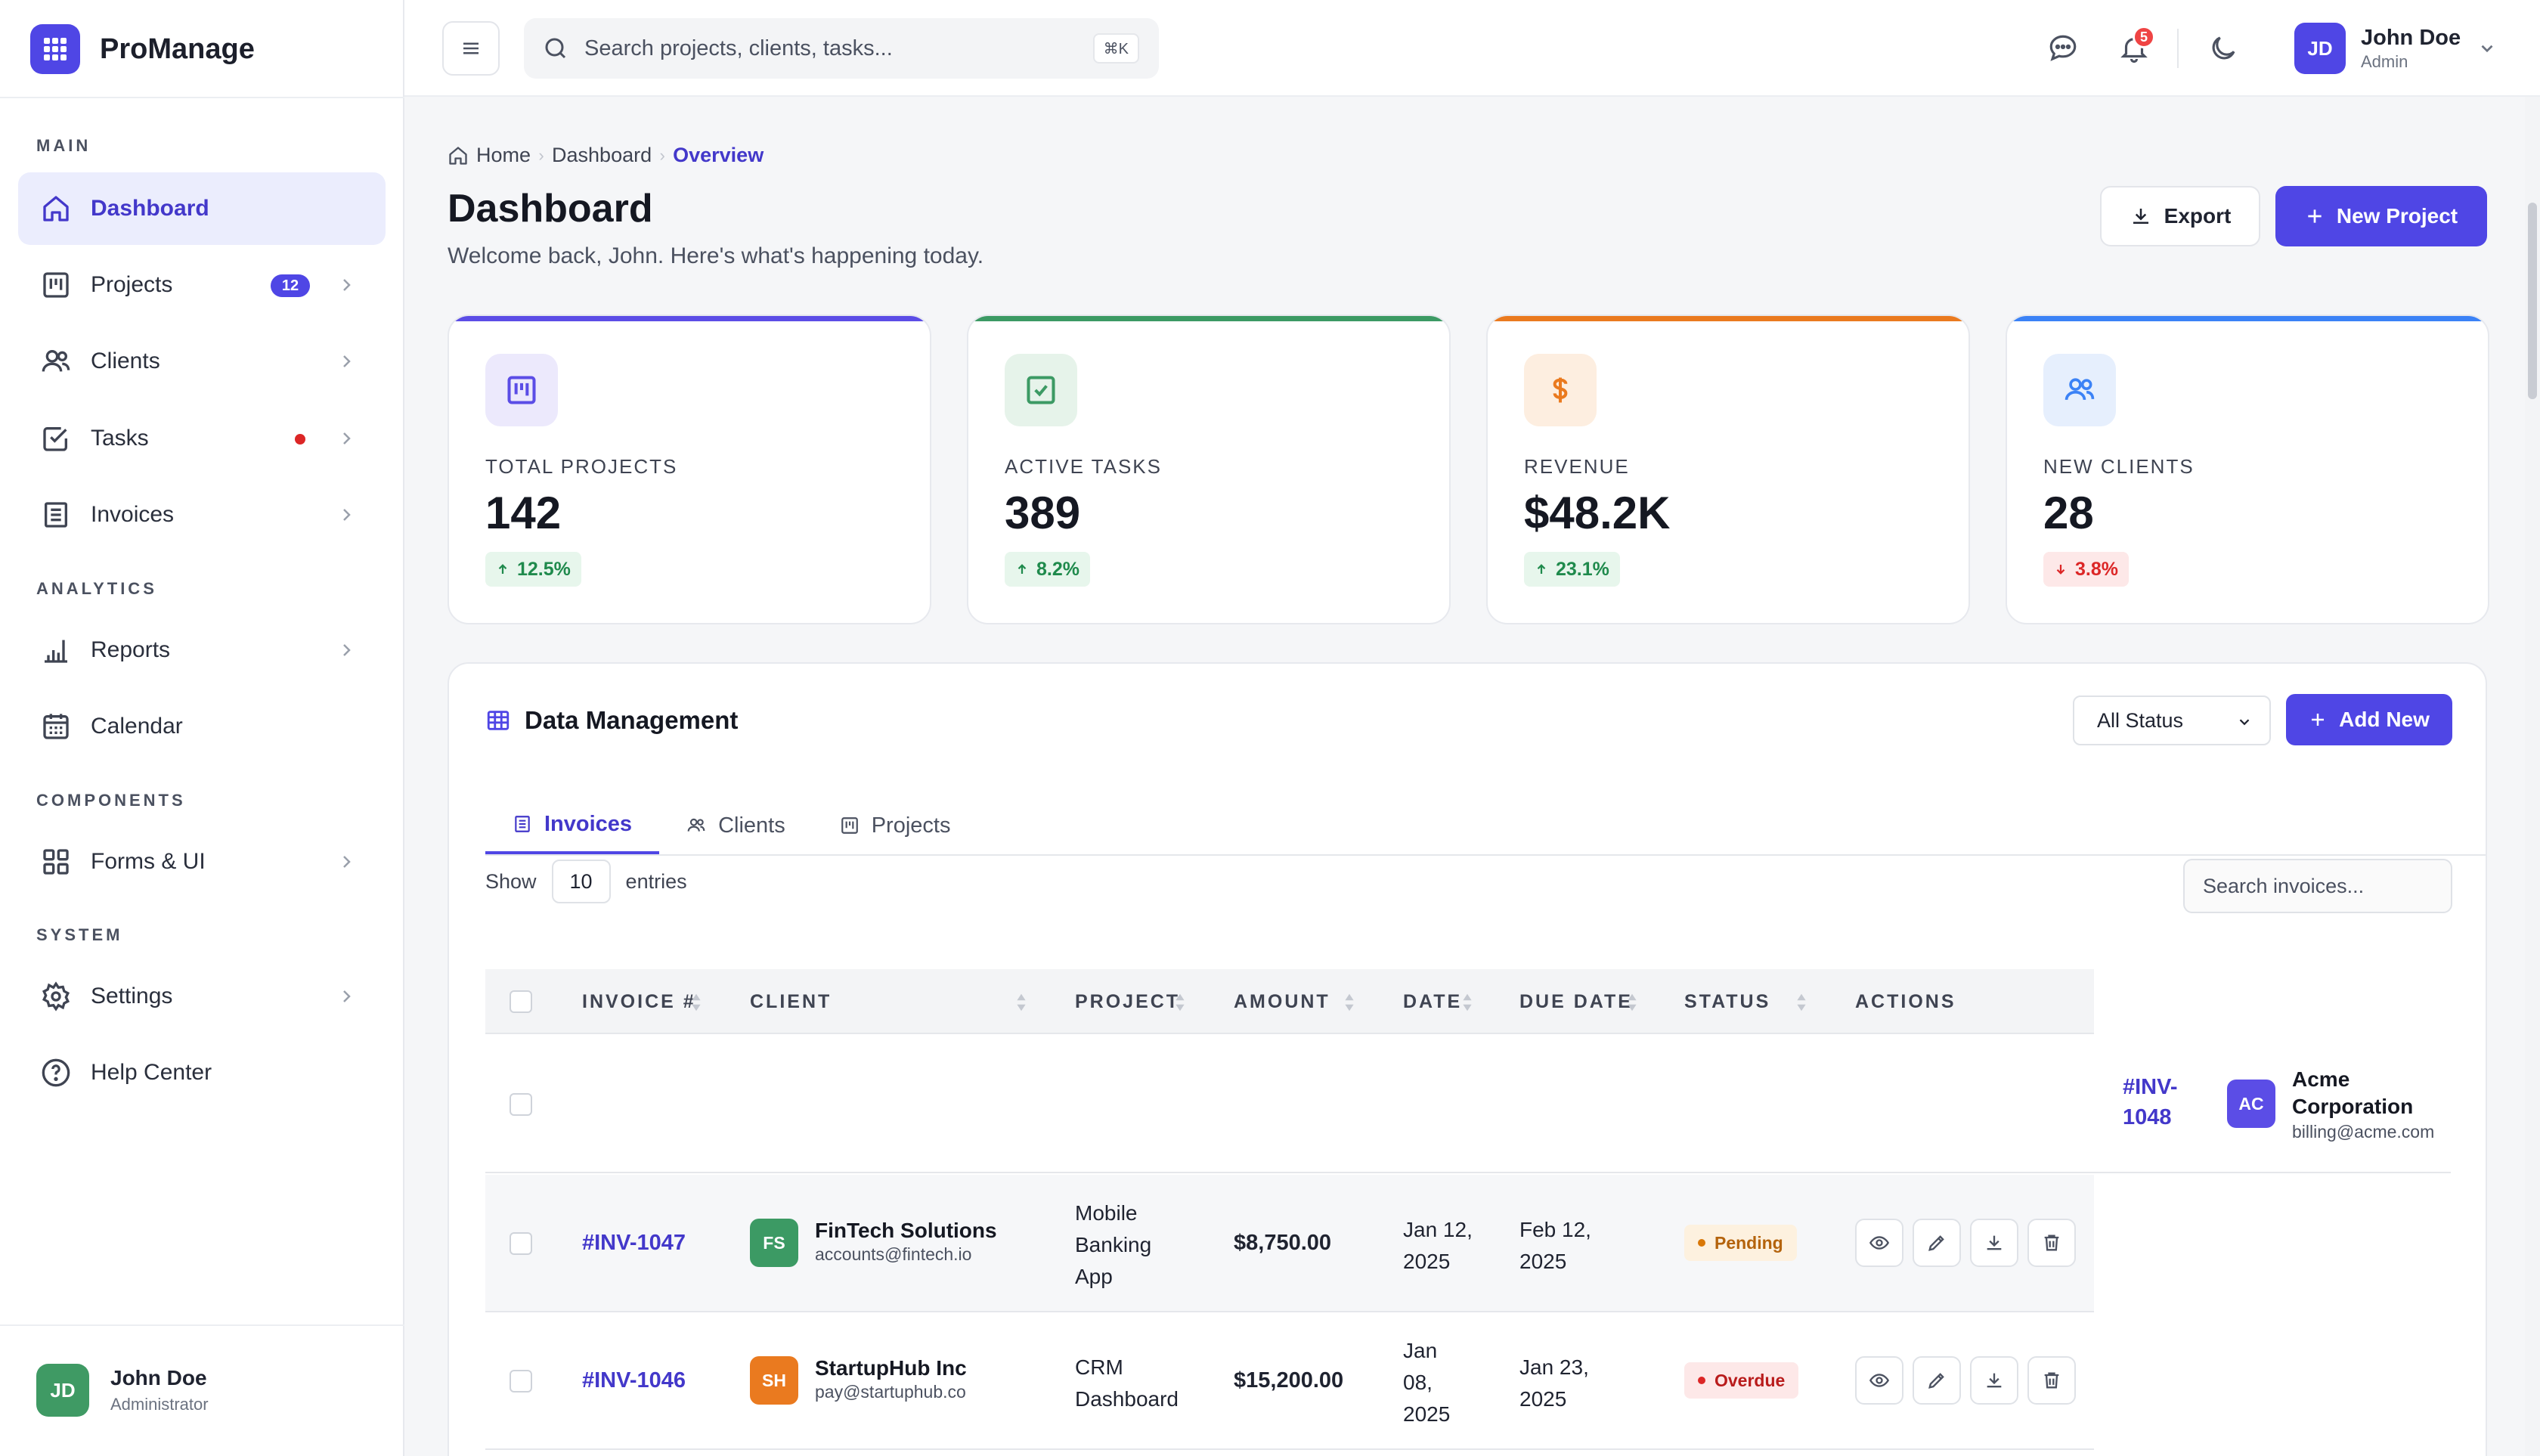  I want to click on client-info: Acme Corporation billing@acme.com, so click(2375, 1104).